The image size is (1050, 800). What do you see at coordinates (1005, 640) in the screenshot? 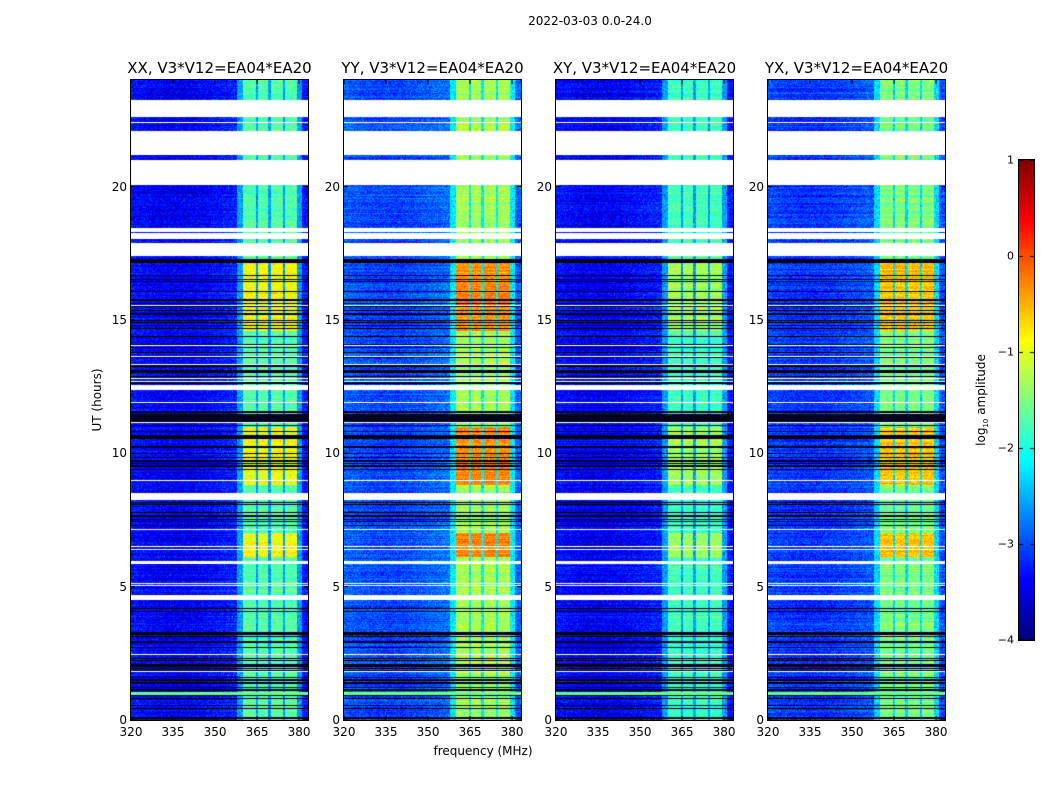
I see `colorbar-tick-label: −4` at bounding box center [1005, 640].